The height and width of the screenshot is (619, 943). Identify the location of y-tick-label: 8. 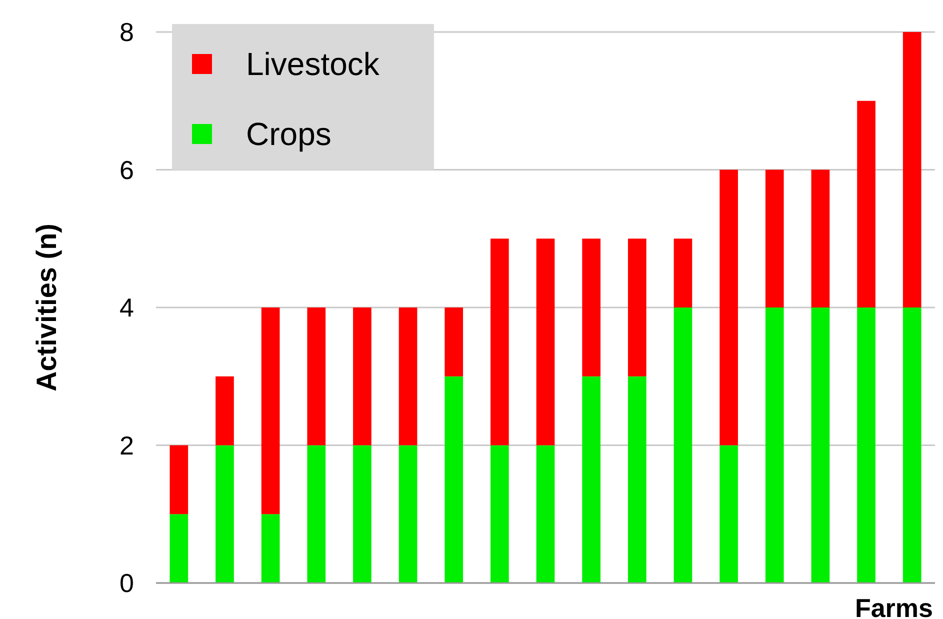
(127, 32).